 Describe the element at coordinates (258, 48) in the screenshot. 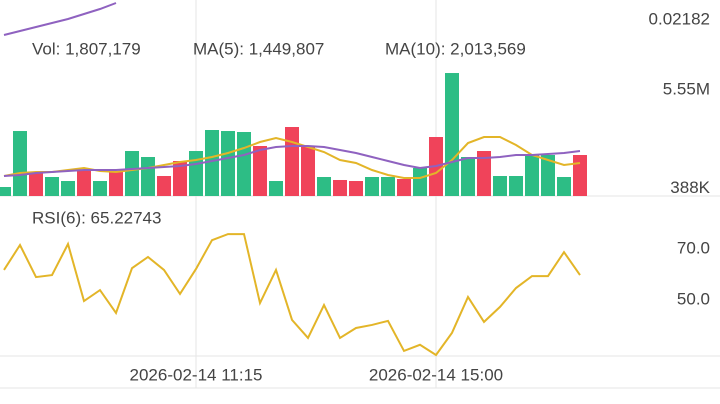

I see `legend-entry: MA(5): 1,449,807` at that location.